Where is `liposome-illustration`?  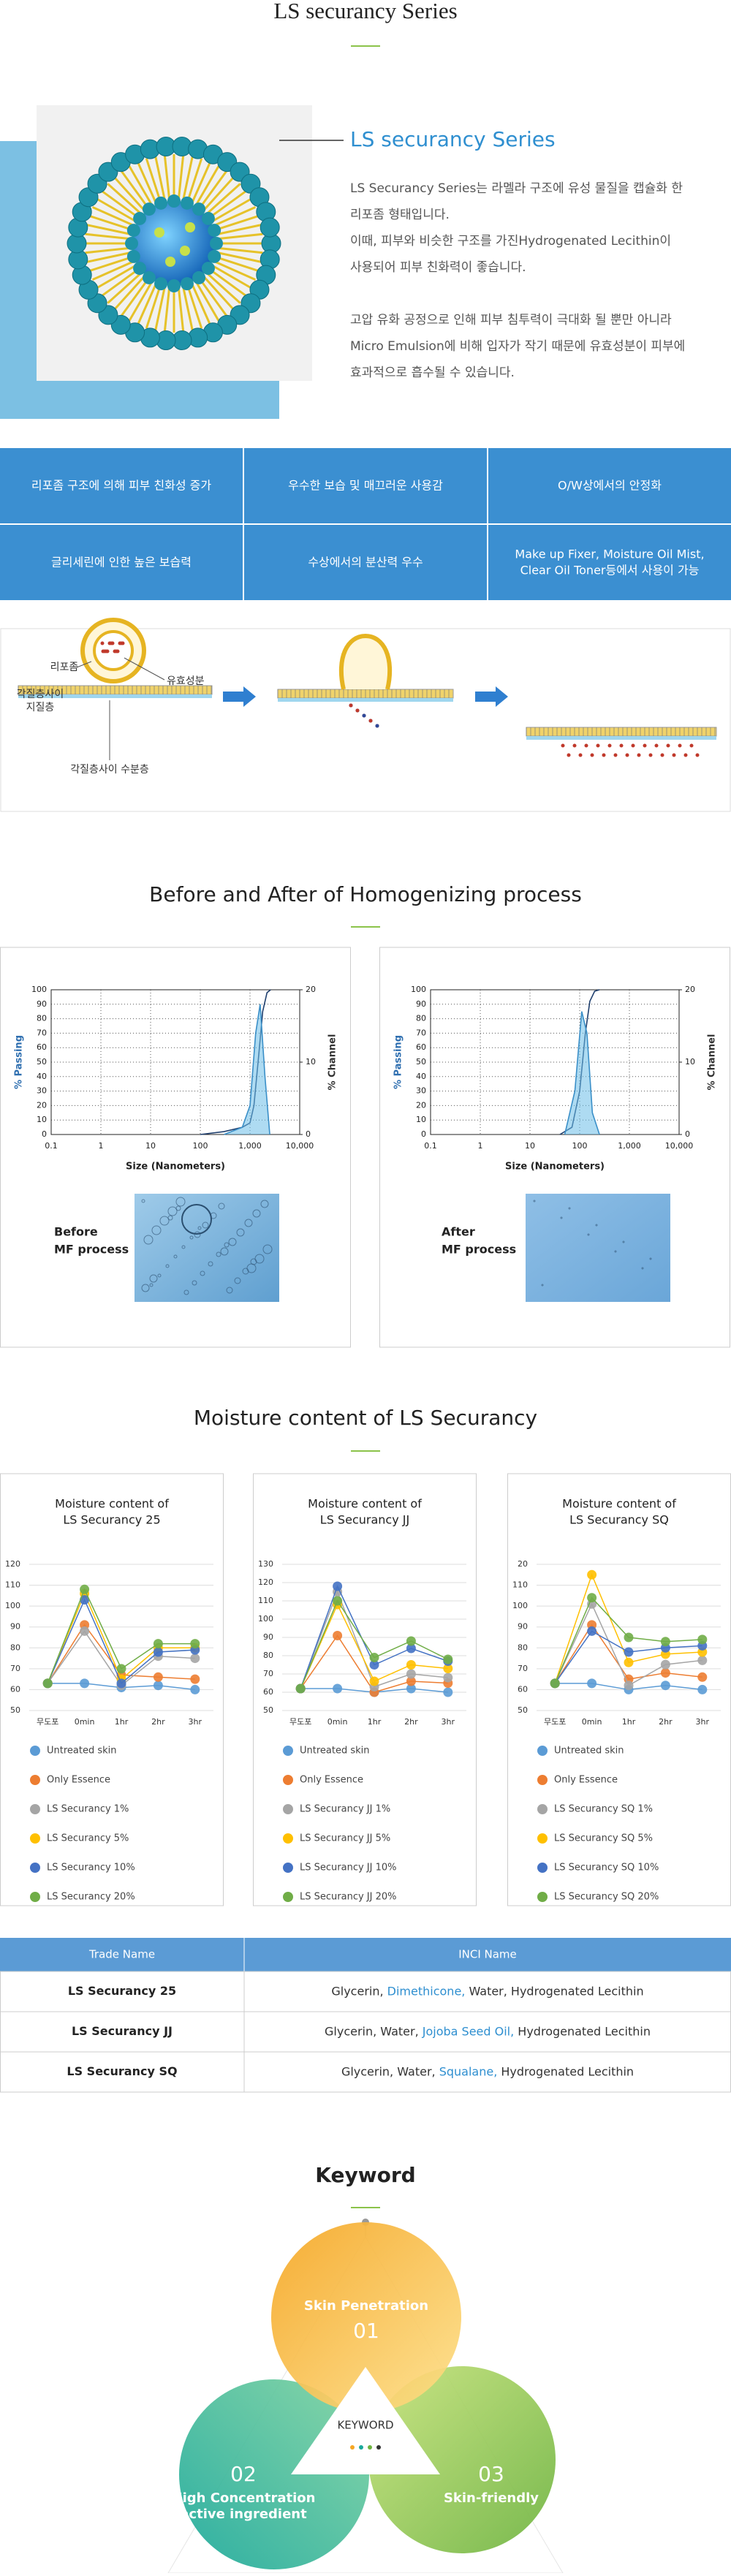
liposome-illustration is located at coordinates (174, 243).